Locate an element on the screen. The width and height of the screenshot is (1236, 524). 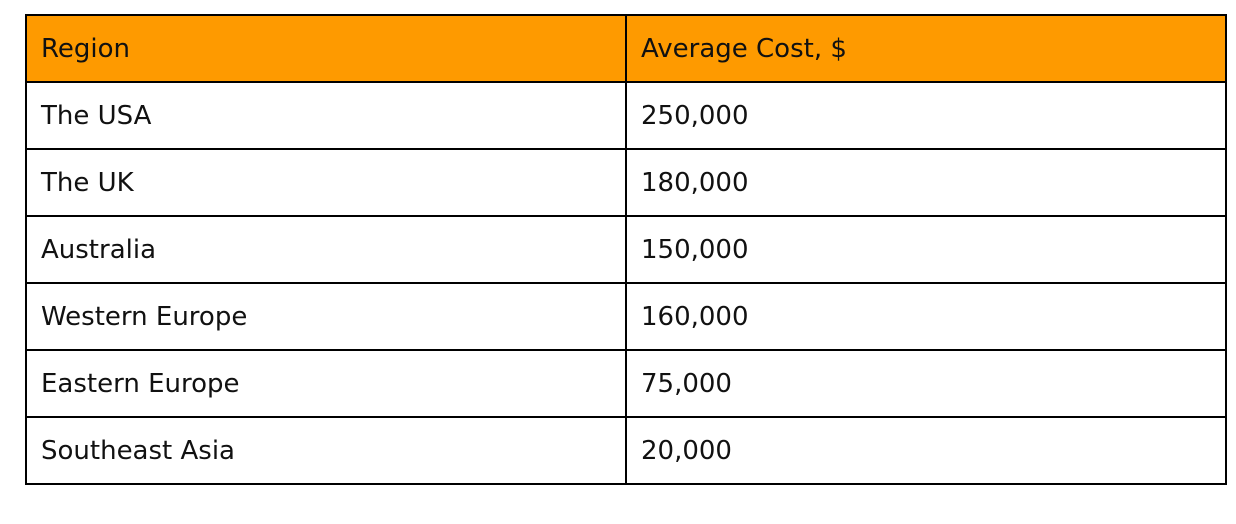
table-row: The UK 180,000 is located at coordinates (626, 182).